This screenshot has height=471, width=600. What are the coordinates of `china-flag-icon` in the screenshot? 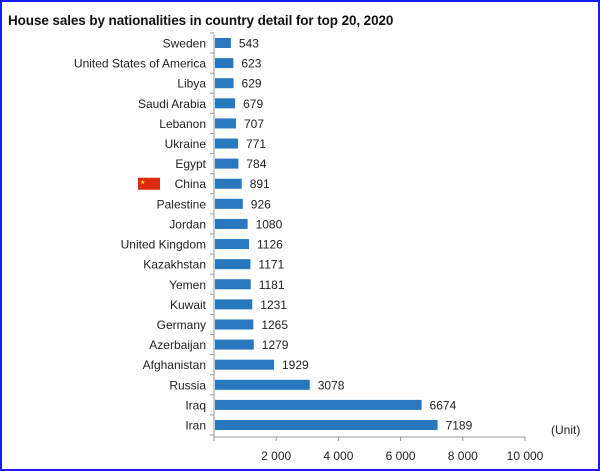 It's located at (149, 183).